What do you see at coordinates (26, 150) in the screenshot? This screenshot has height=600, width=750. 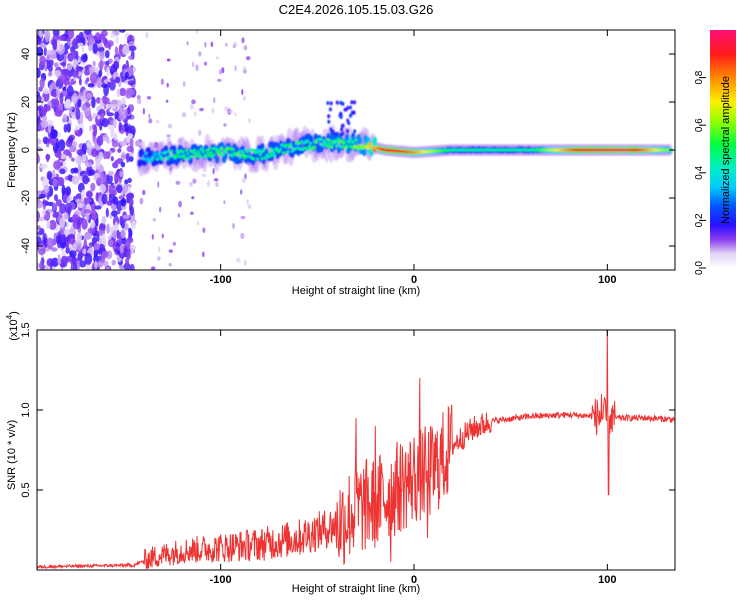 I see `spectrogram-y-tick-label: 0` at bounding box center [26, 150].